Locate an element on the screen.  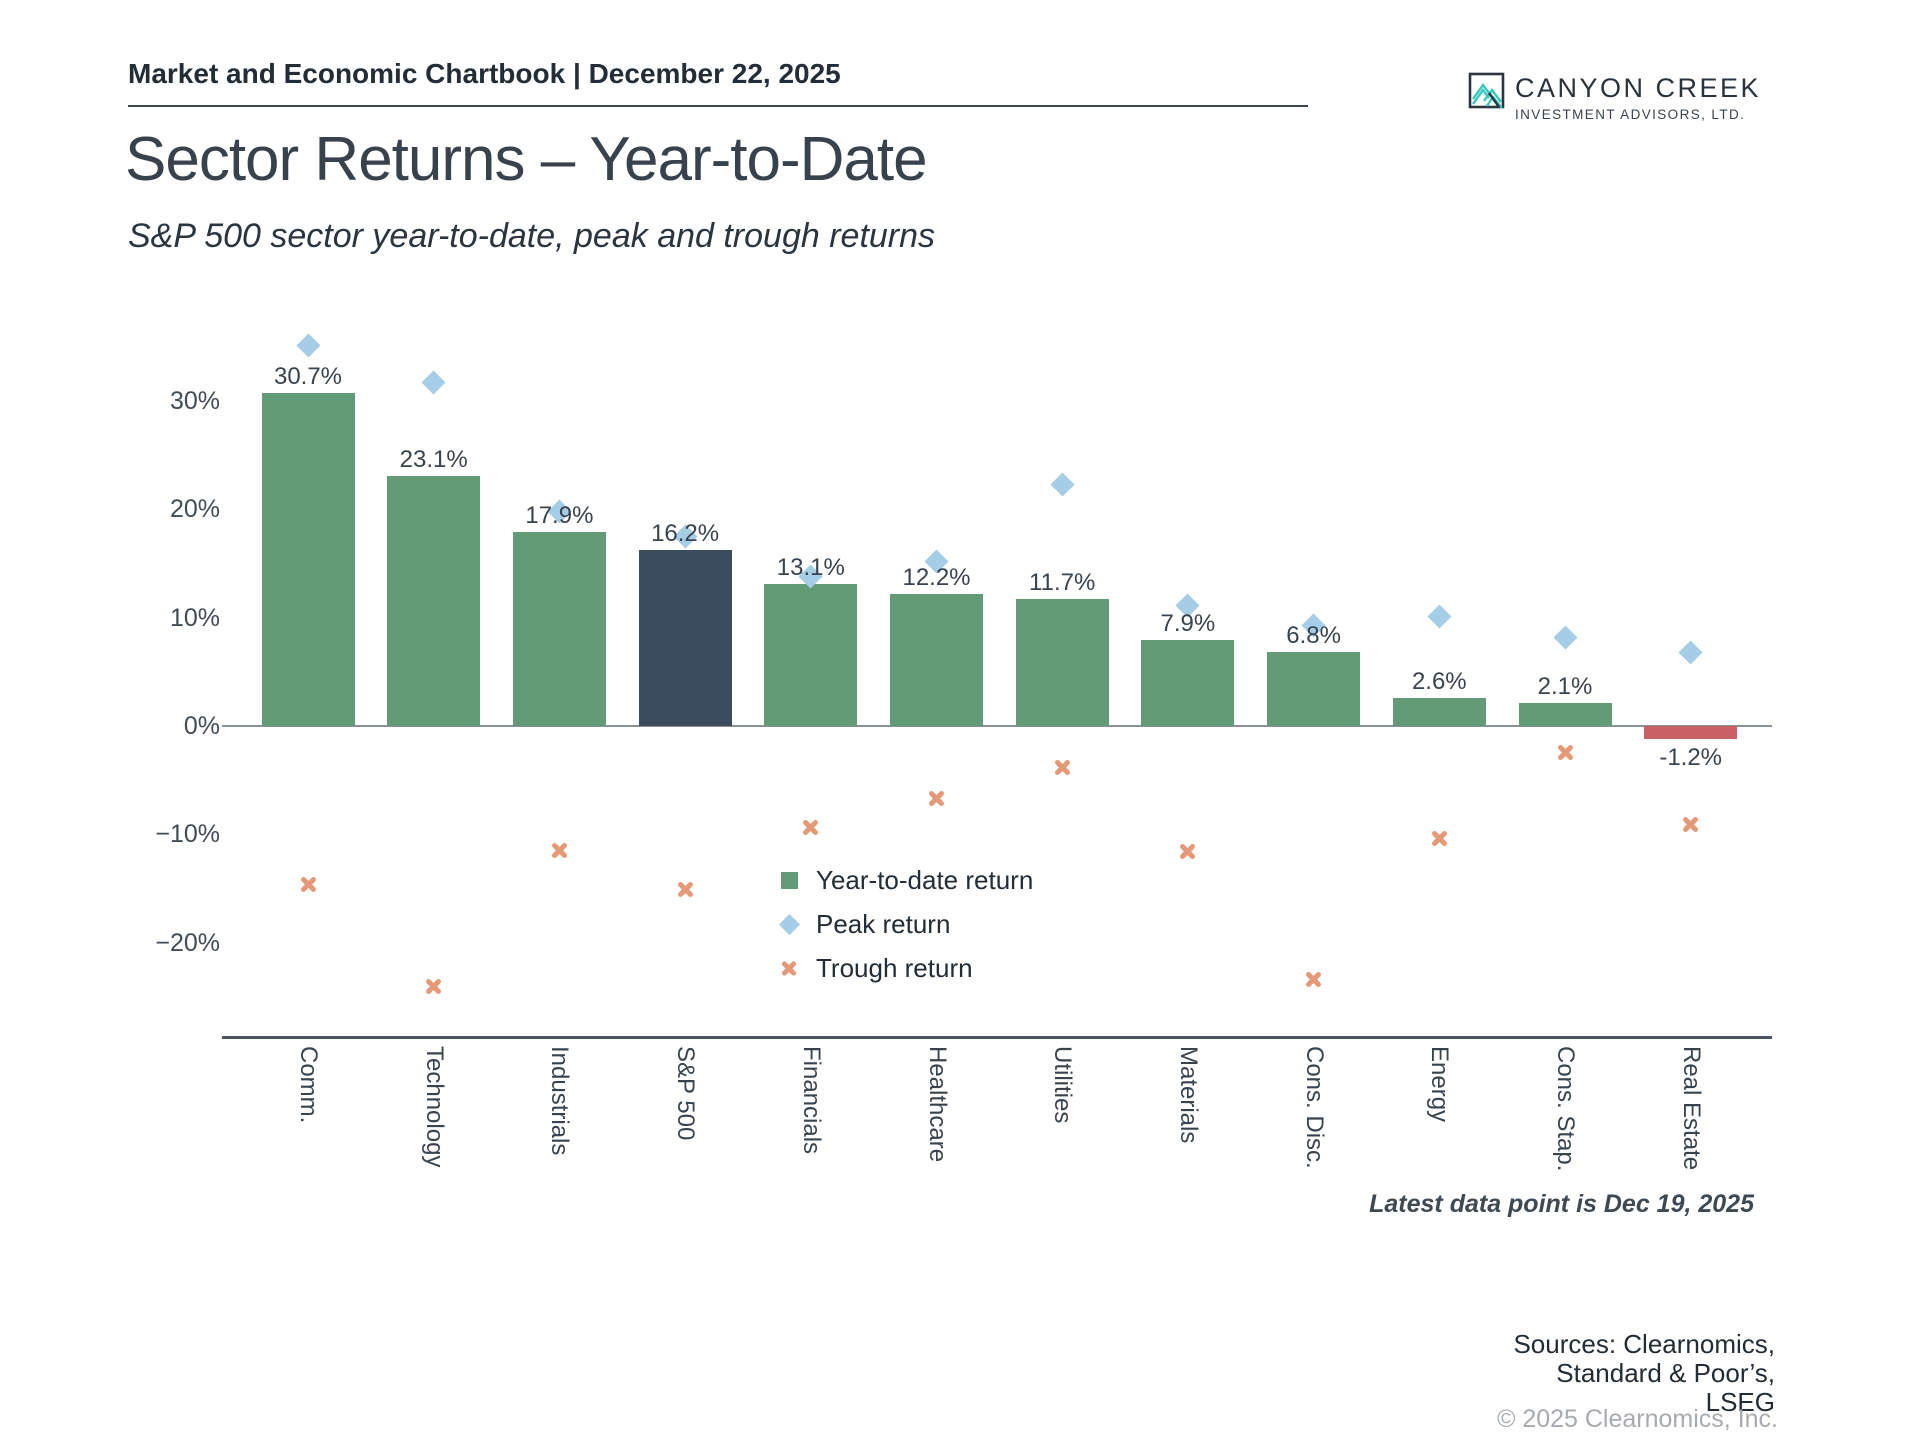
bar-value-label: 23.1% is located at coordinates (433, 459).